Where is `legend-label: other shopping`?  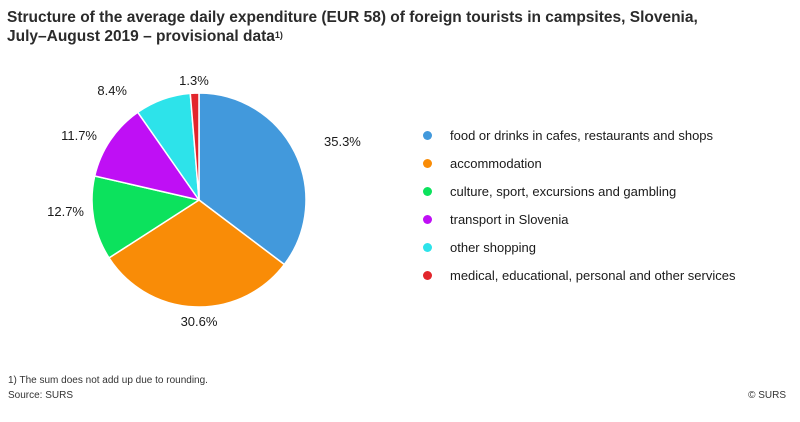
legend-label: other shopping is located at coordinates (493, 247).